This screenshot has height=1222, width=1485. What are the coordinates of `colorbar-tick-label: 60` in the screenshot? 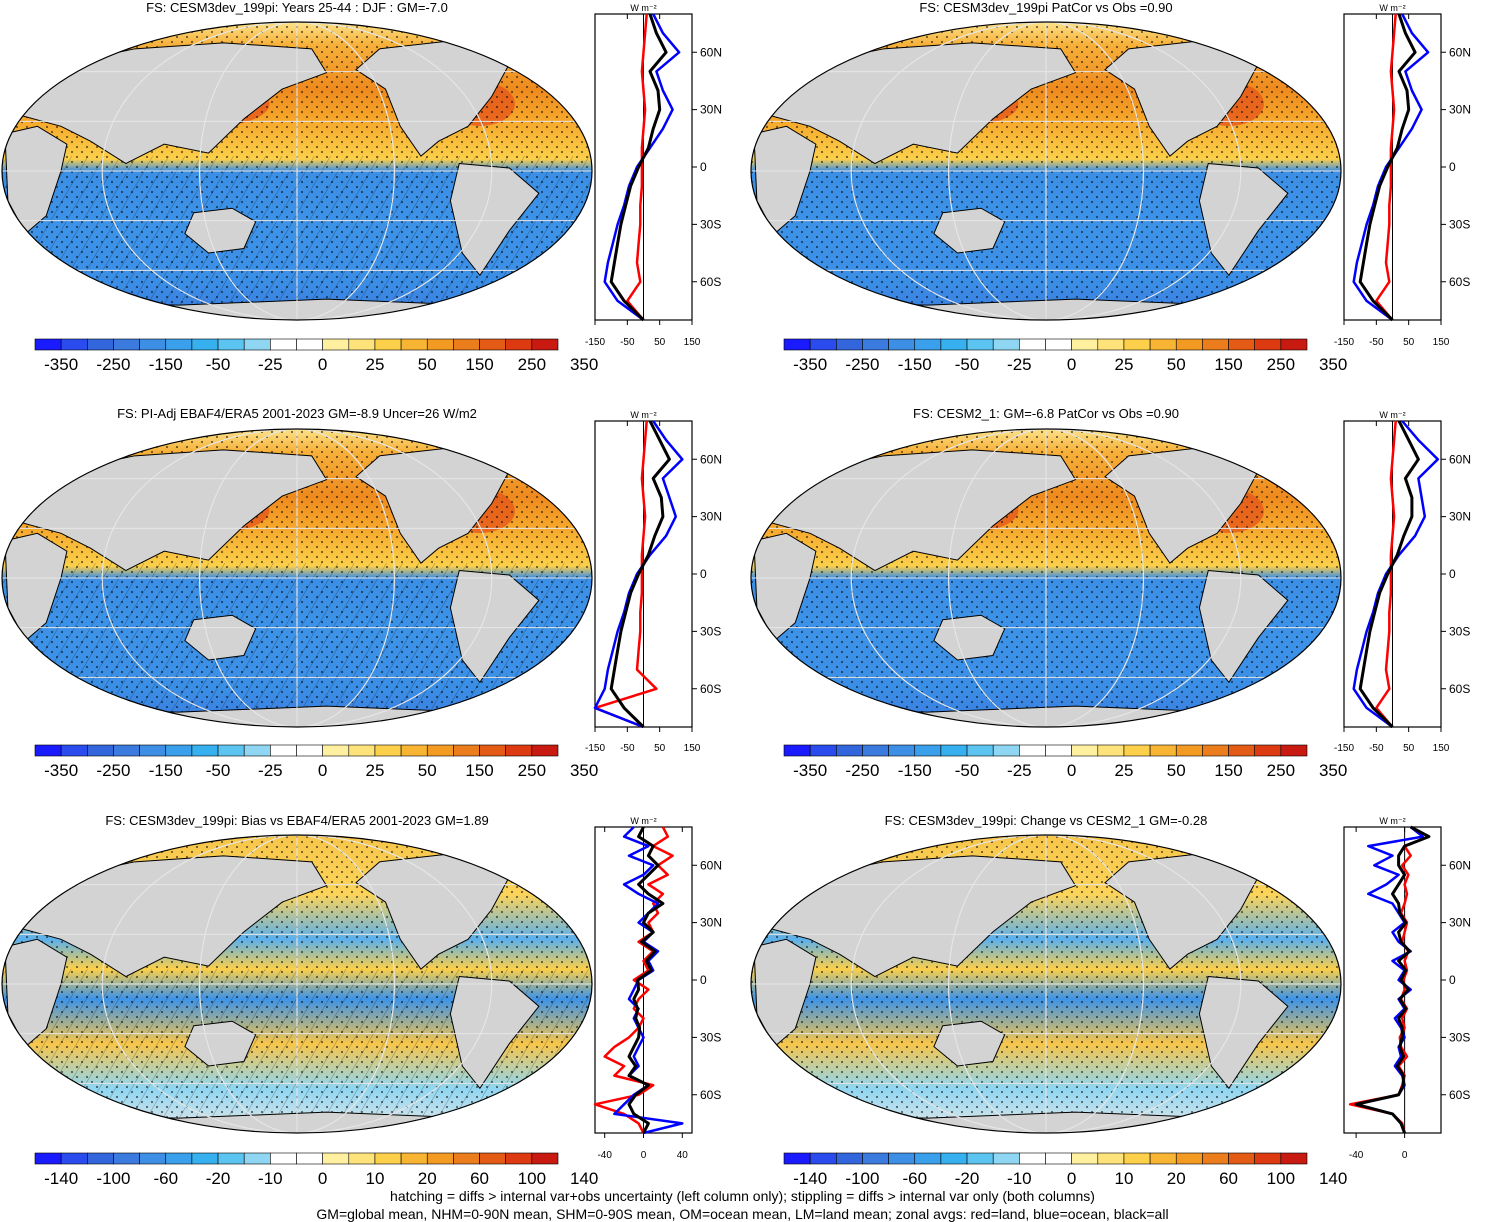 It's located at (1228, 1178).